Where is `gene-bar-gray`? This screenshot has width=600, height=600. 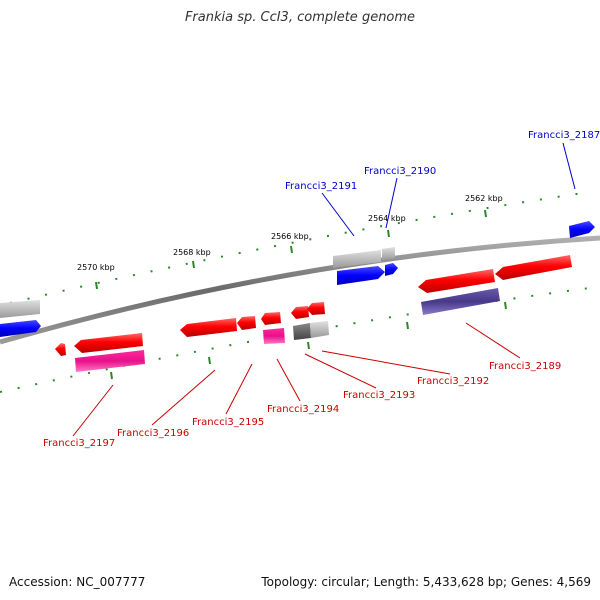
gene-bar-gray is located at coordinates (319, 329).